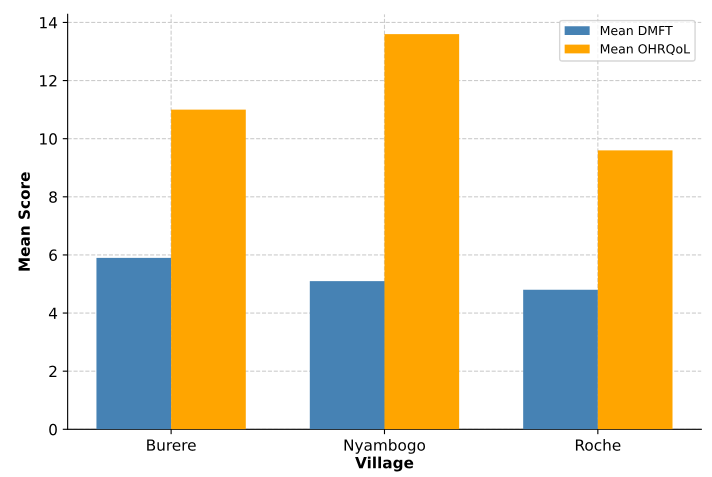 The image size is (712, 477). I want to click on y-tick-label: 6, so click(53, 255).